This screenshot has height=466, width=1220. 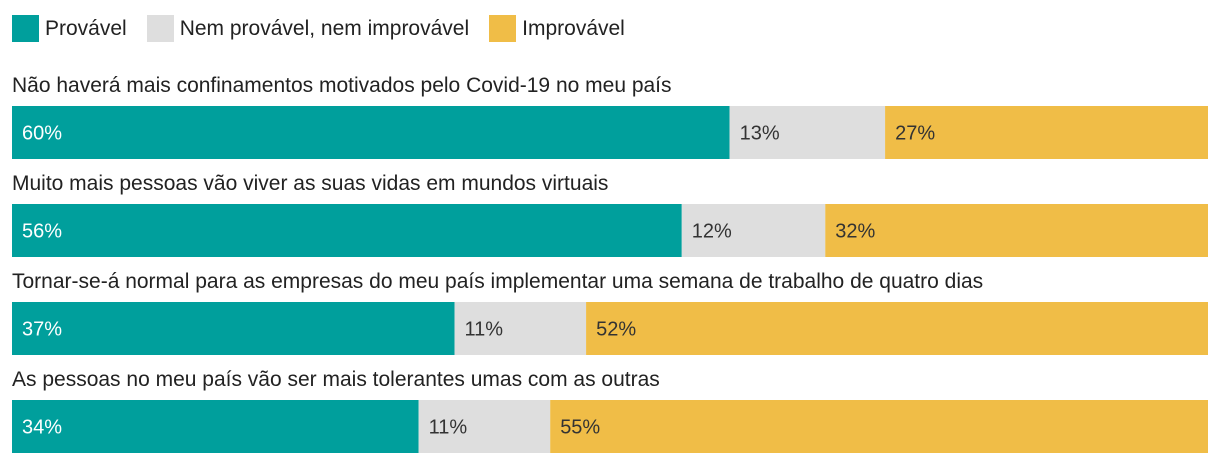 I want to click on bar-value-label-neutro: 12%, so click(x=712, y=232).